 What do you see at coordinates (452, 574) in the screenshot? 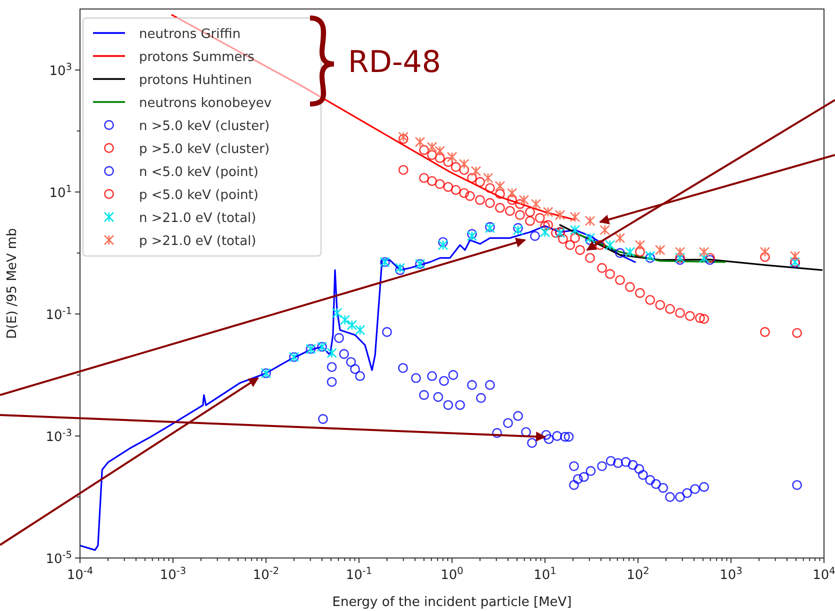
I see `x-tick-label: 10$^{0}$` at bounding box center [452, 574].